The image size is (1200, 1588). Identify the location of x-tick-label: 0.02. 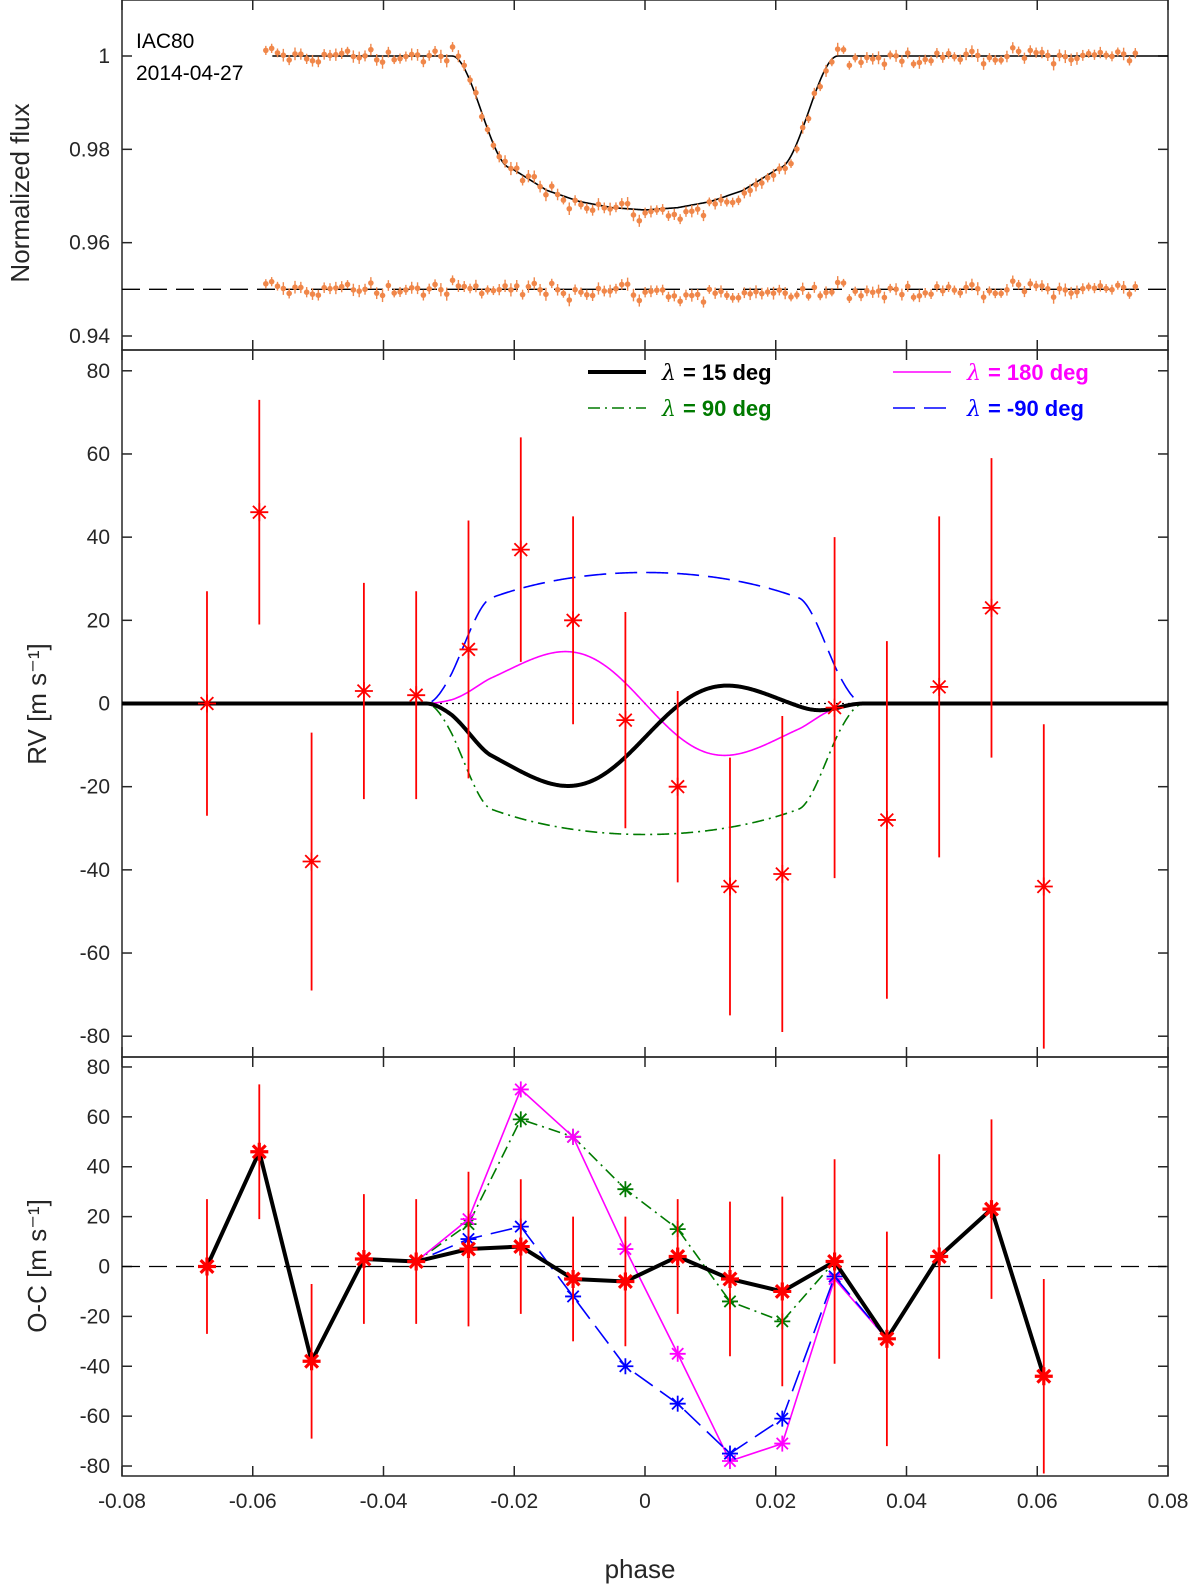
(775, 1501).